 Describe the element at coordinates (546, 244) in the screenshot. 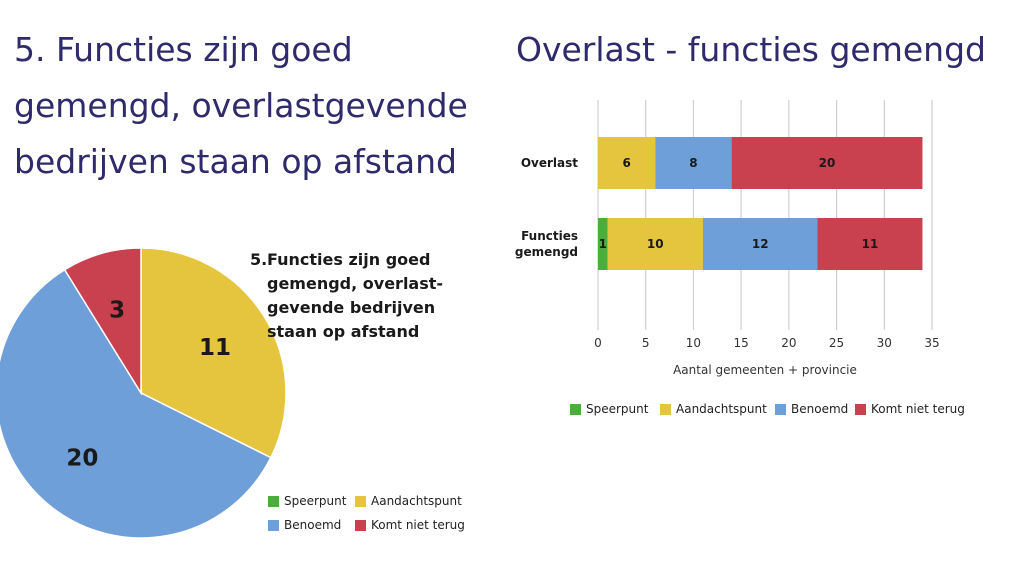

I see `category-label-functies-gemengd: Functies gemengd` at that location.